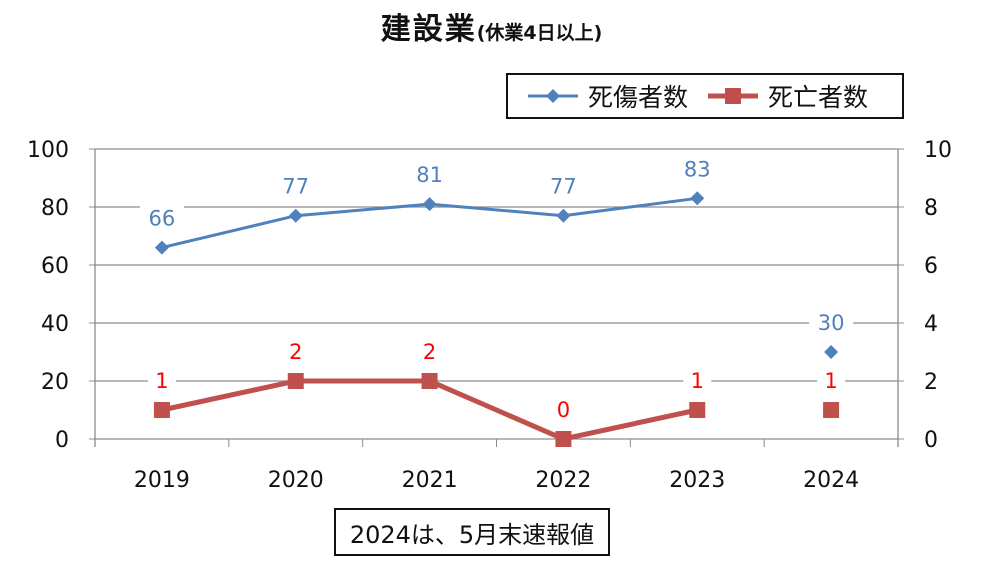 Image resolution: width=983 pixels, height=575 pixels. I want to click on x-tick-label: 2019, so click(162, 480).